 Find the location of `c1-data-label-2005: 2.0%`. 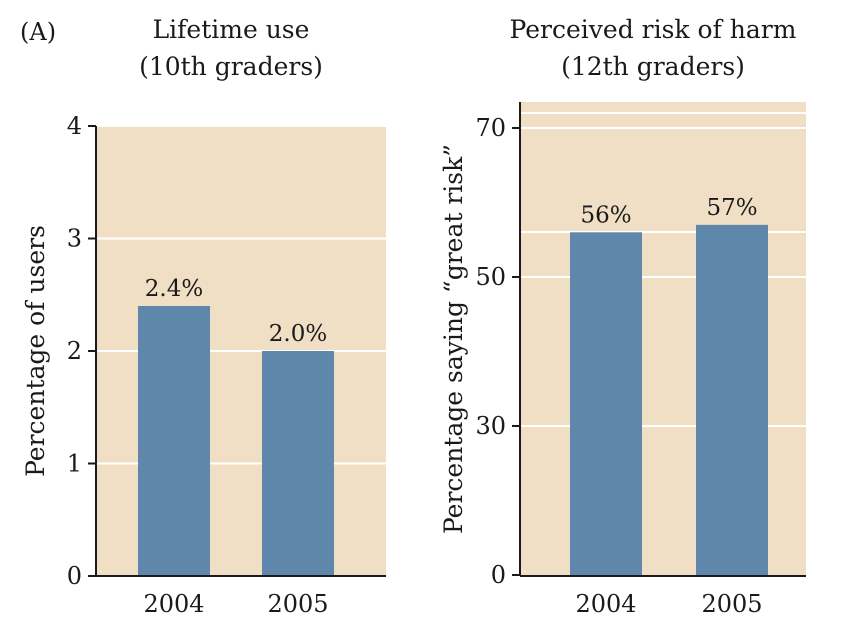

c1-data-label-2005: 2.0% is located at coordinates (298, 334).